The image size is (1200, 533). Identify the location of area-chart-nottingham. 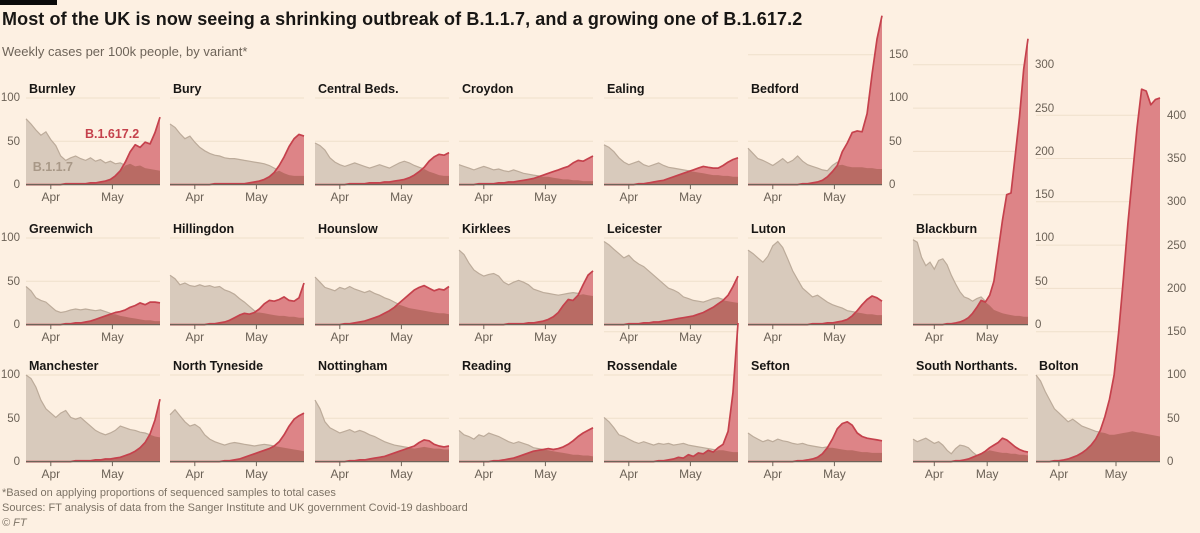
(382, 420).